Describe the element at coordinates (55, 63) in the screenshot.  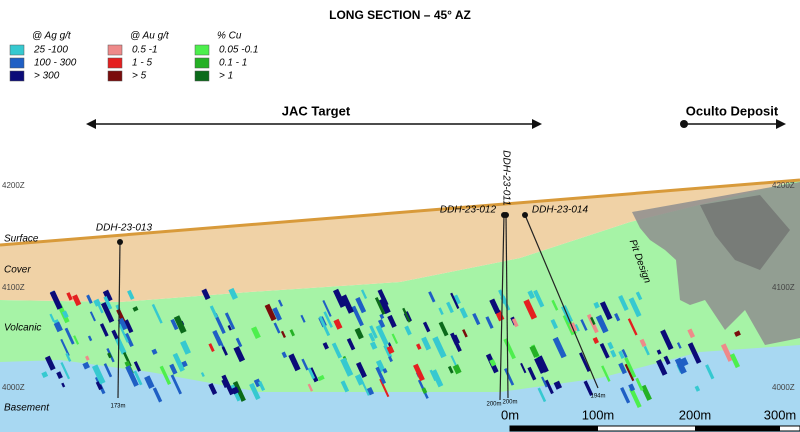
I see `legend-label: 100 - 300` at that location.